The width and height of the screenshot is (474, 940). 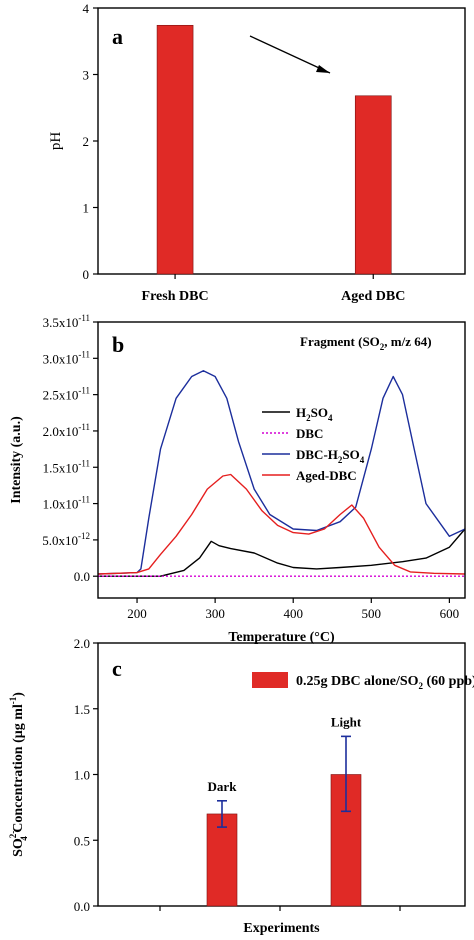 I want to click on panel-b-legend-label: DBC-H2SO4, so click(x=330, y=456).